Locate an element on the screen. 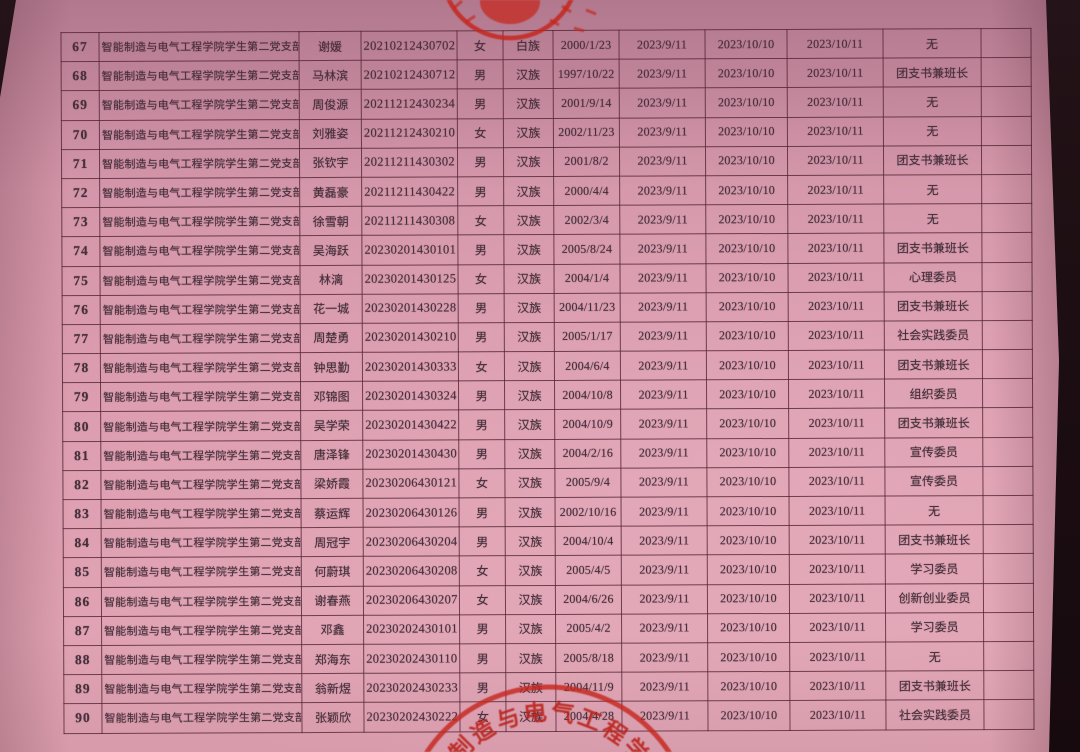  table-cell: 20230202430222 is located at coordinates (412, 717).